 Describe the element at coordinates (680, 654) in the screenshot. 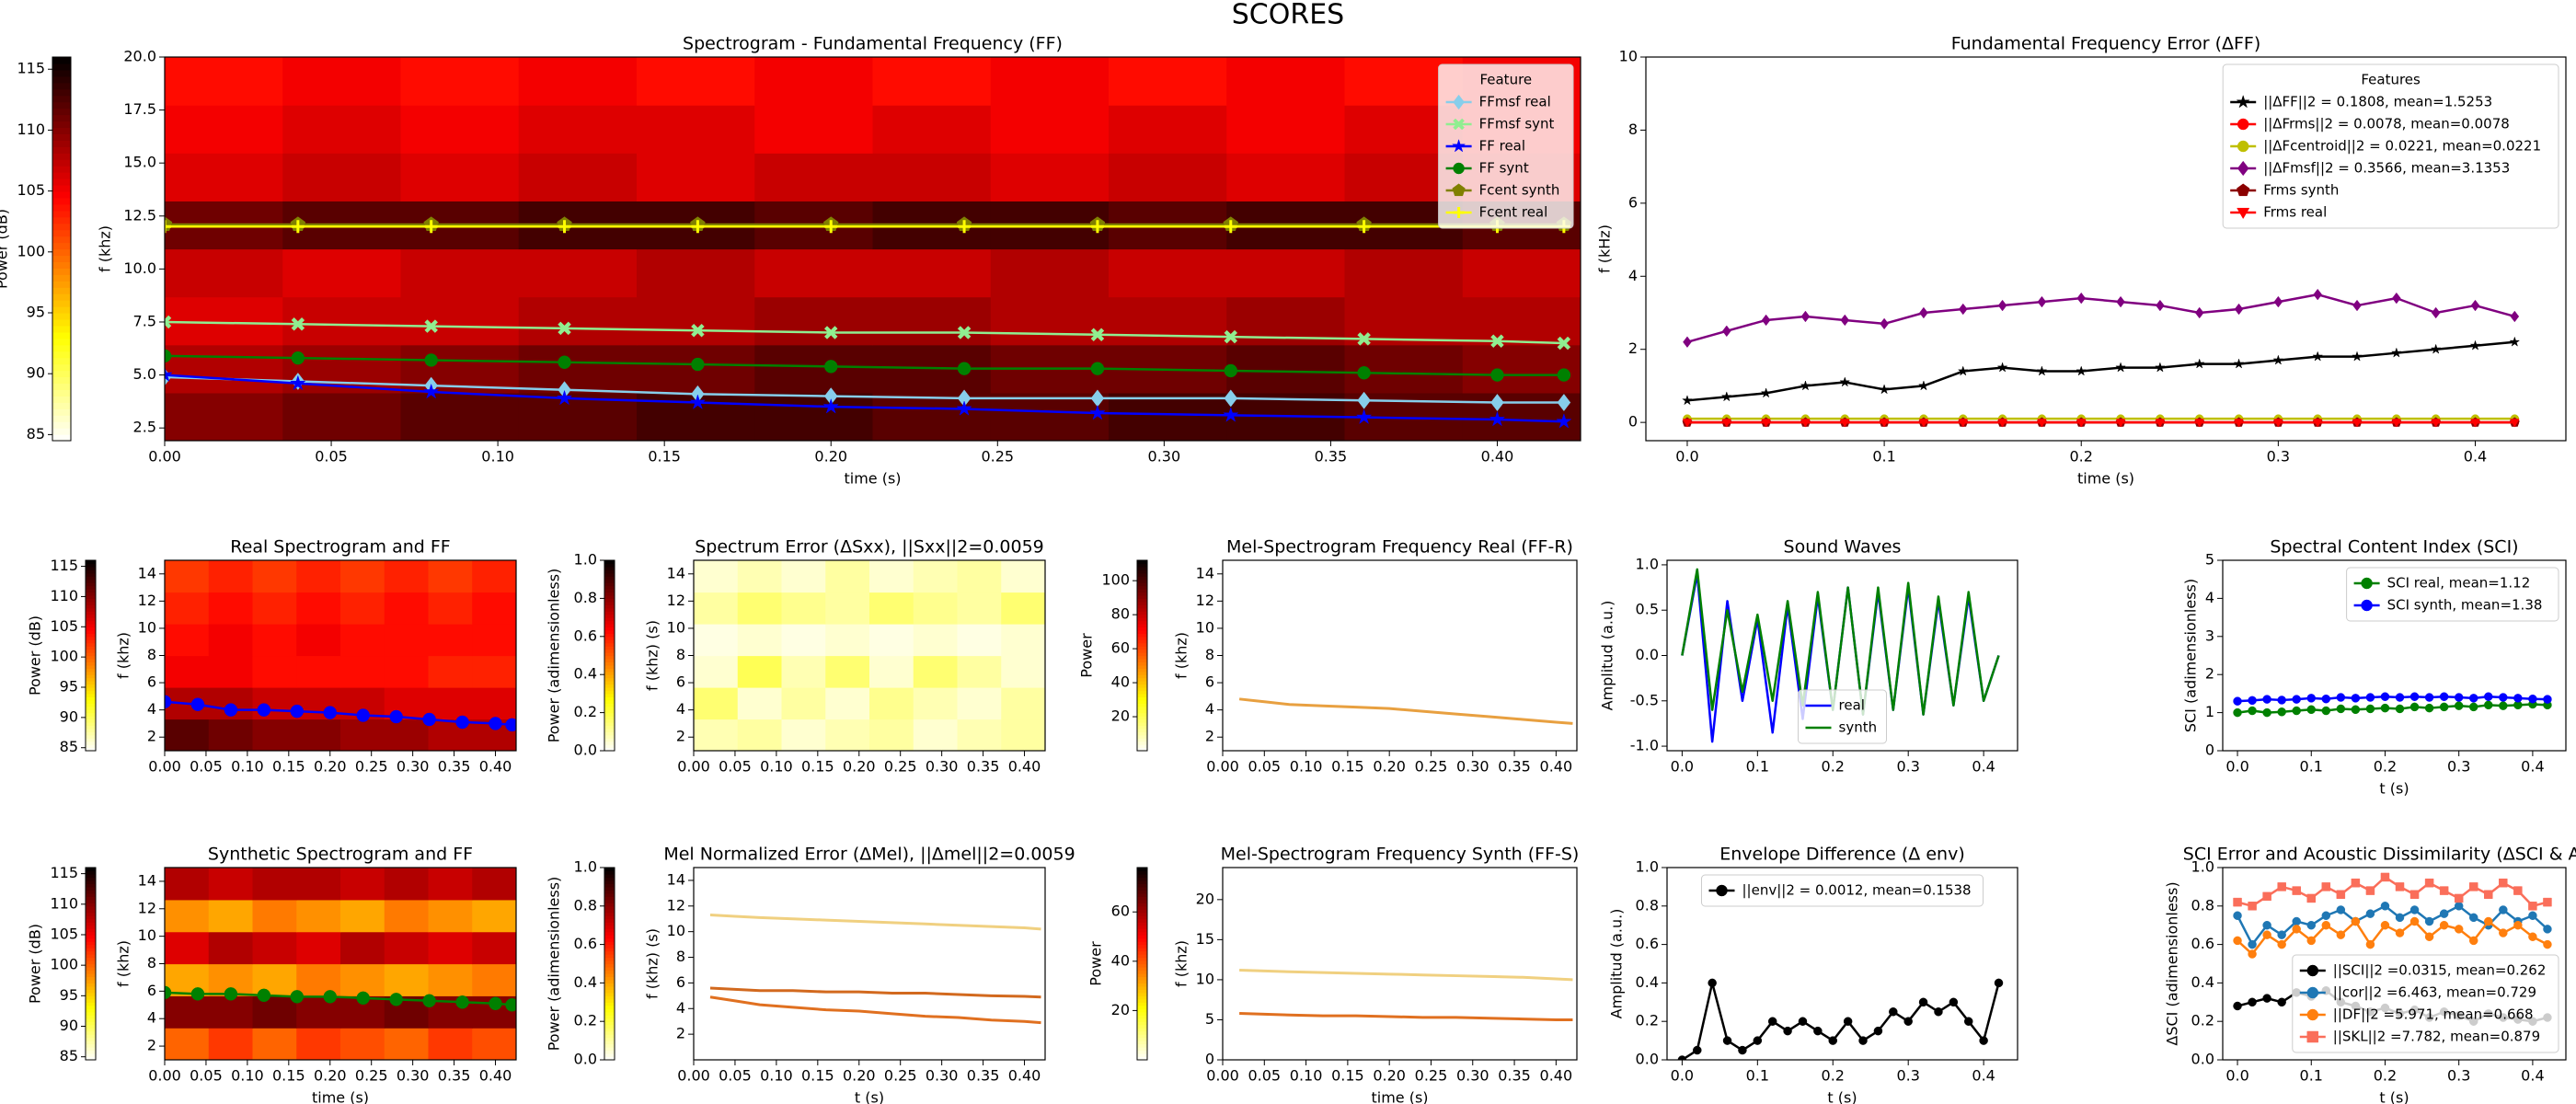

I see `y-tick-label: 8` at that location.